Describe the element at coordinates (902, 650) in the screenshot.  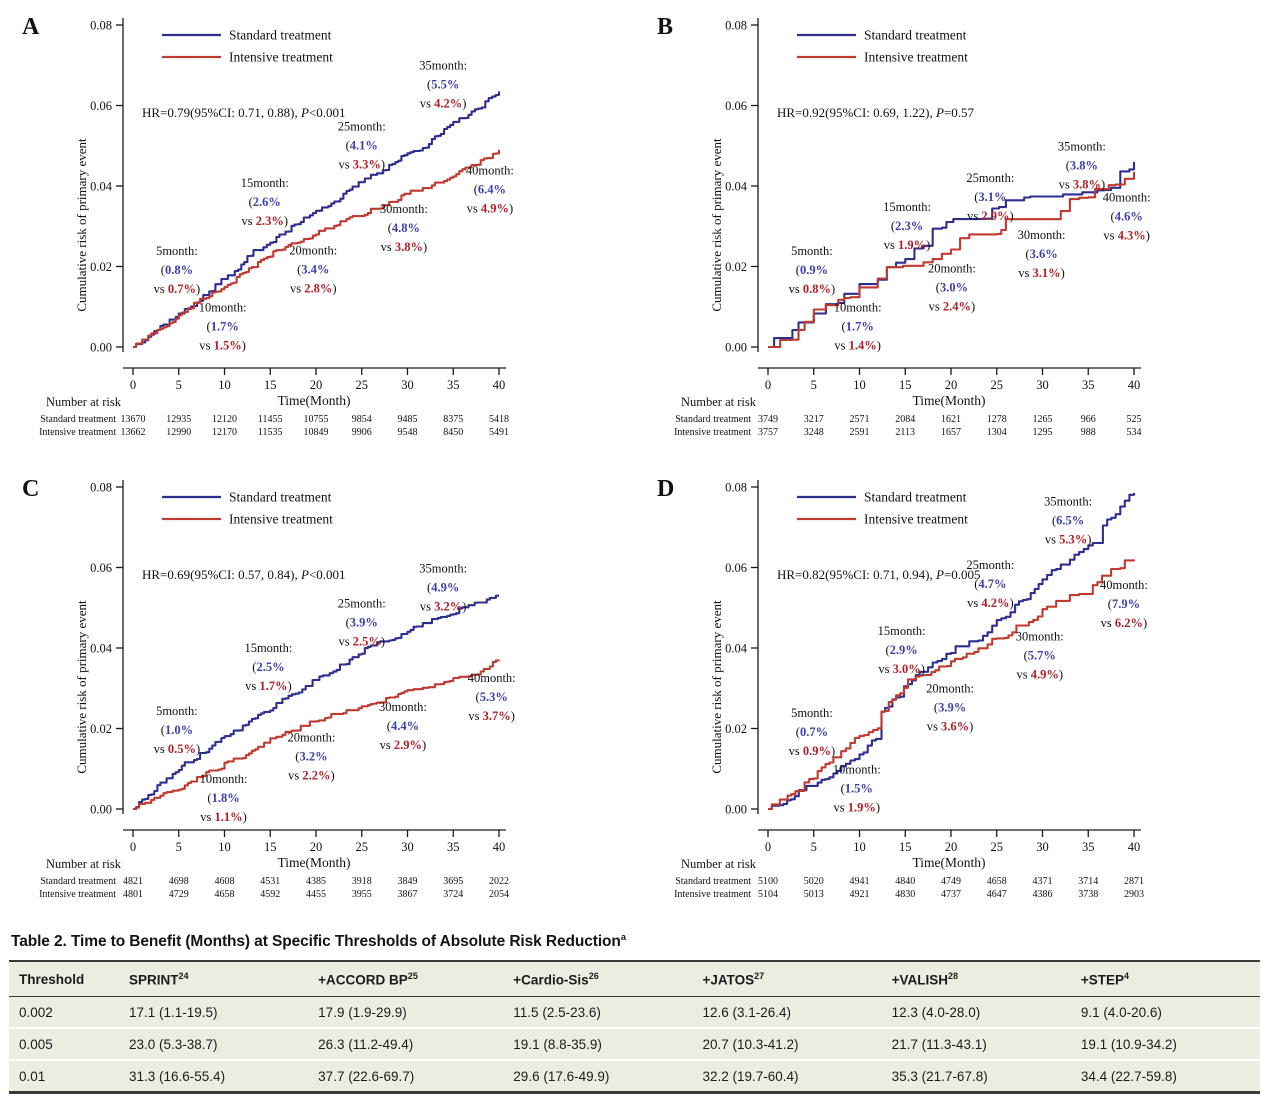
I see `annotation-15month: 15month: (2.9% vs 3.0%)` at that location.